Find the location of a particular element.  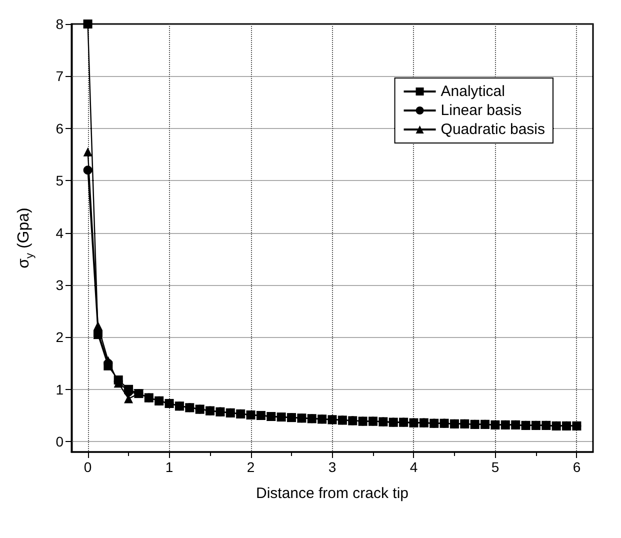

legend-label: Analytical is located at coordinates (472, 91).